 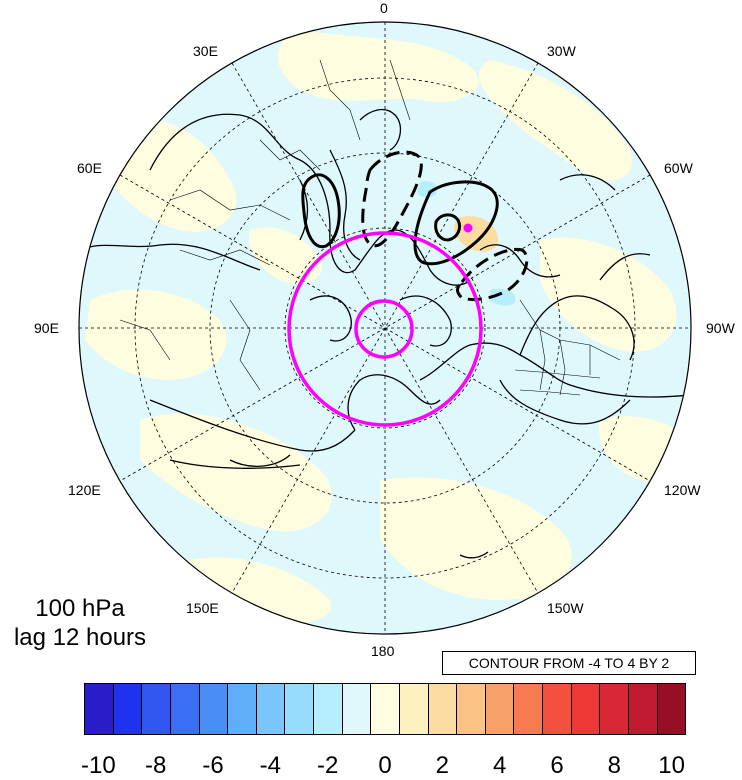 I want to click on lon-label-30w: 30W, so click(x=561, y=51).